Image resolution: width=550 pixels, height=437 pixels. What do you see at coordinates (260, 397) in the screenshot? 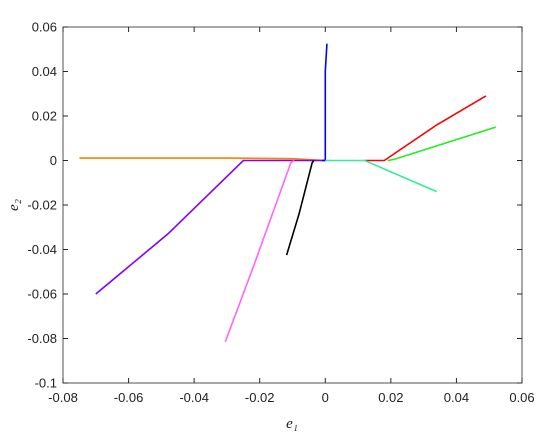
I see `x-tick-label: -0.02` at bounding box center [260, 397].